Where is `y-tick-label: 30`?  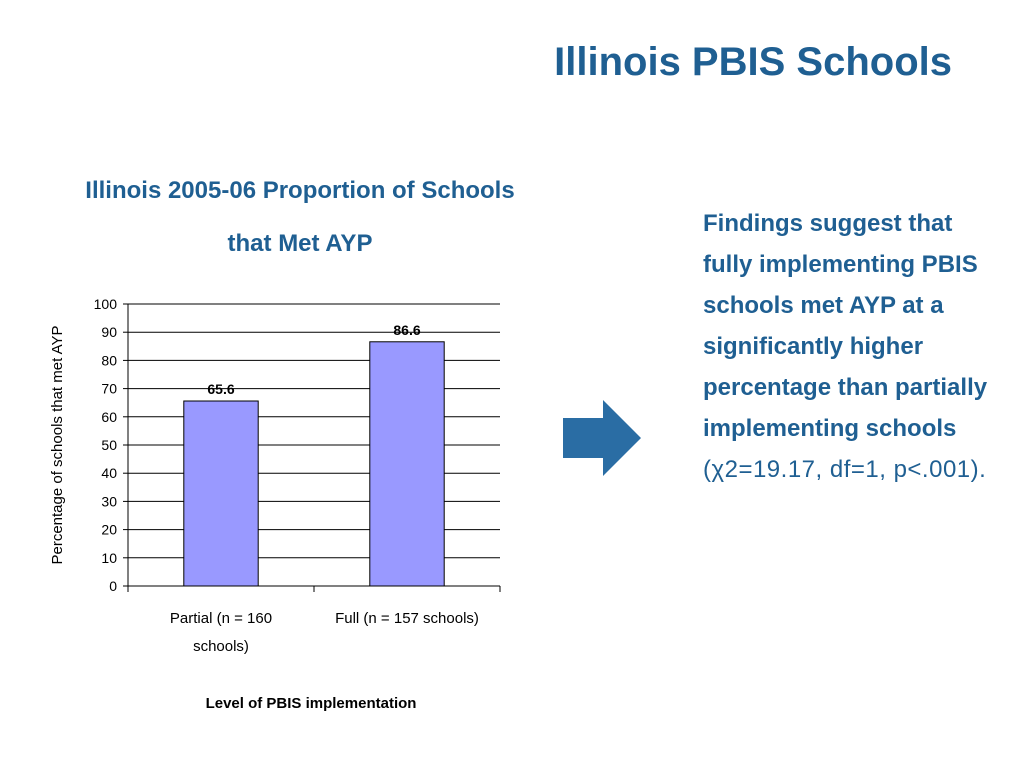 y-tick-label: 30 is located at coordinates (109, 501).